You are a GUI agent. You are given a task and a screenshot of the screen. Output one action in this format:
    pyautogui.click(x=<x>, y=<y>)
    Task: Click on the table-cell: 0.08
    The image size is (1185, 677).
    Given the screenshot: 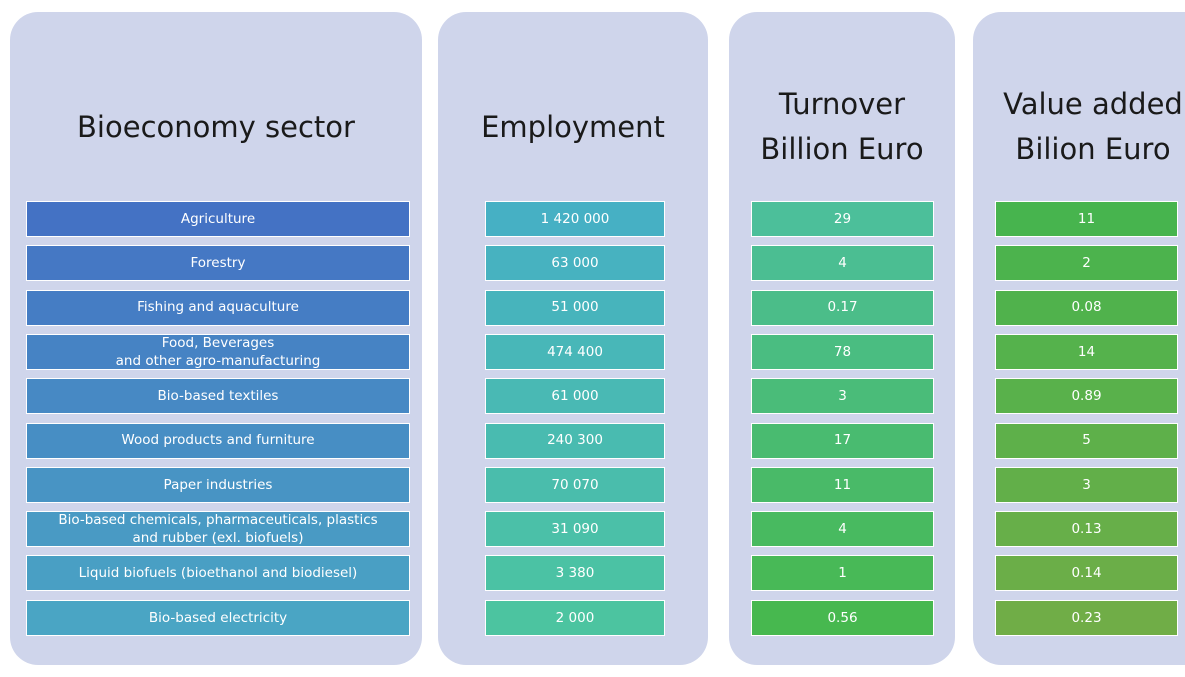 What is the action you would take?
    pyautogui.click(x=1086, y=307)
    